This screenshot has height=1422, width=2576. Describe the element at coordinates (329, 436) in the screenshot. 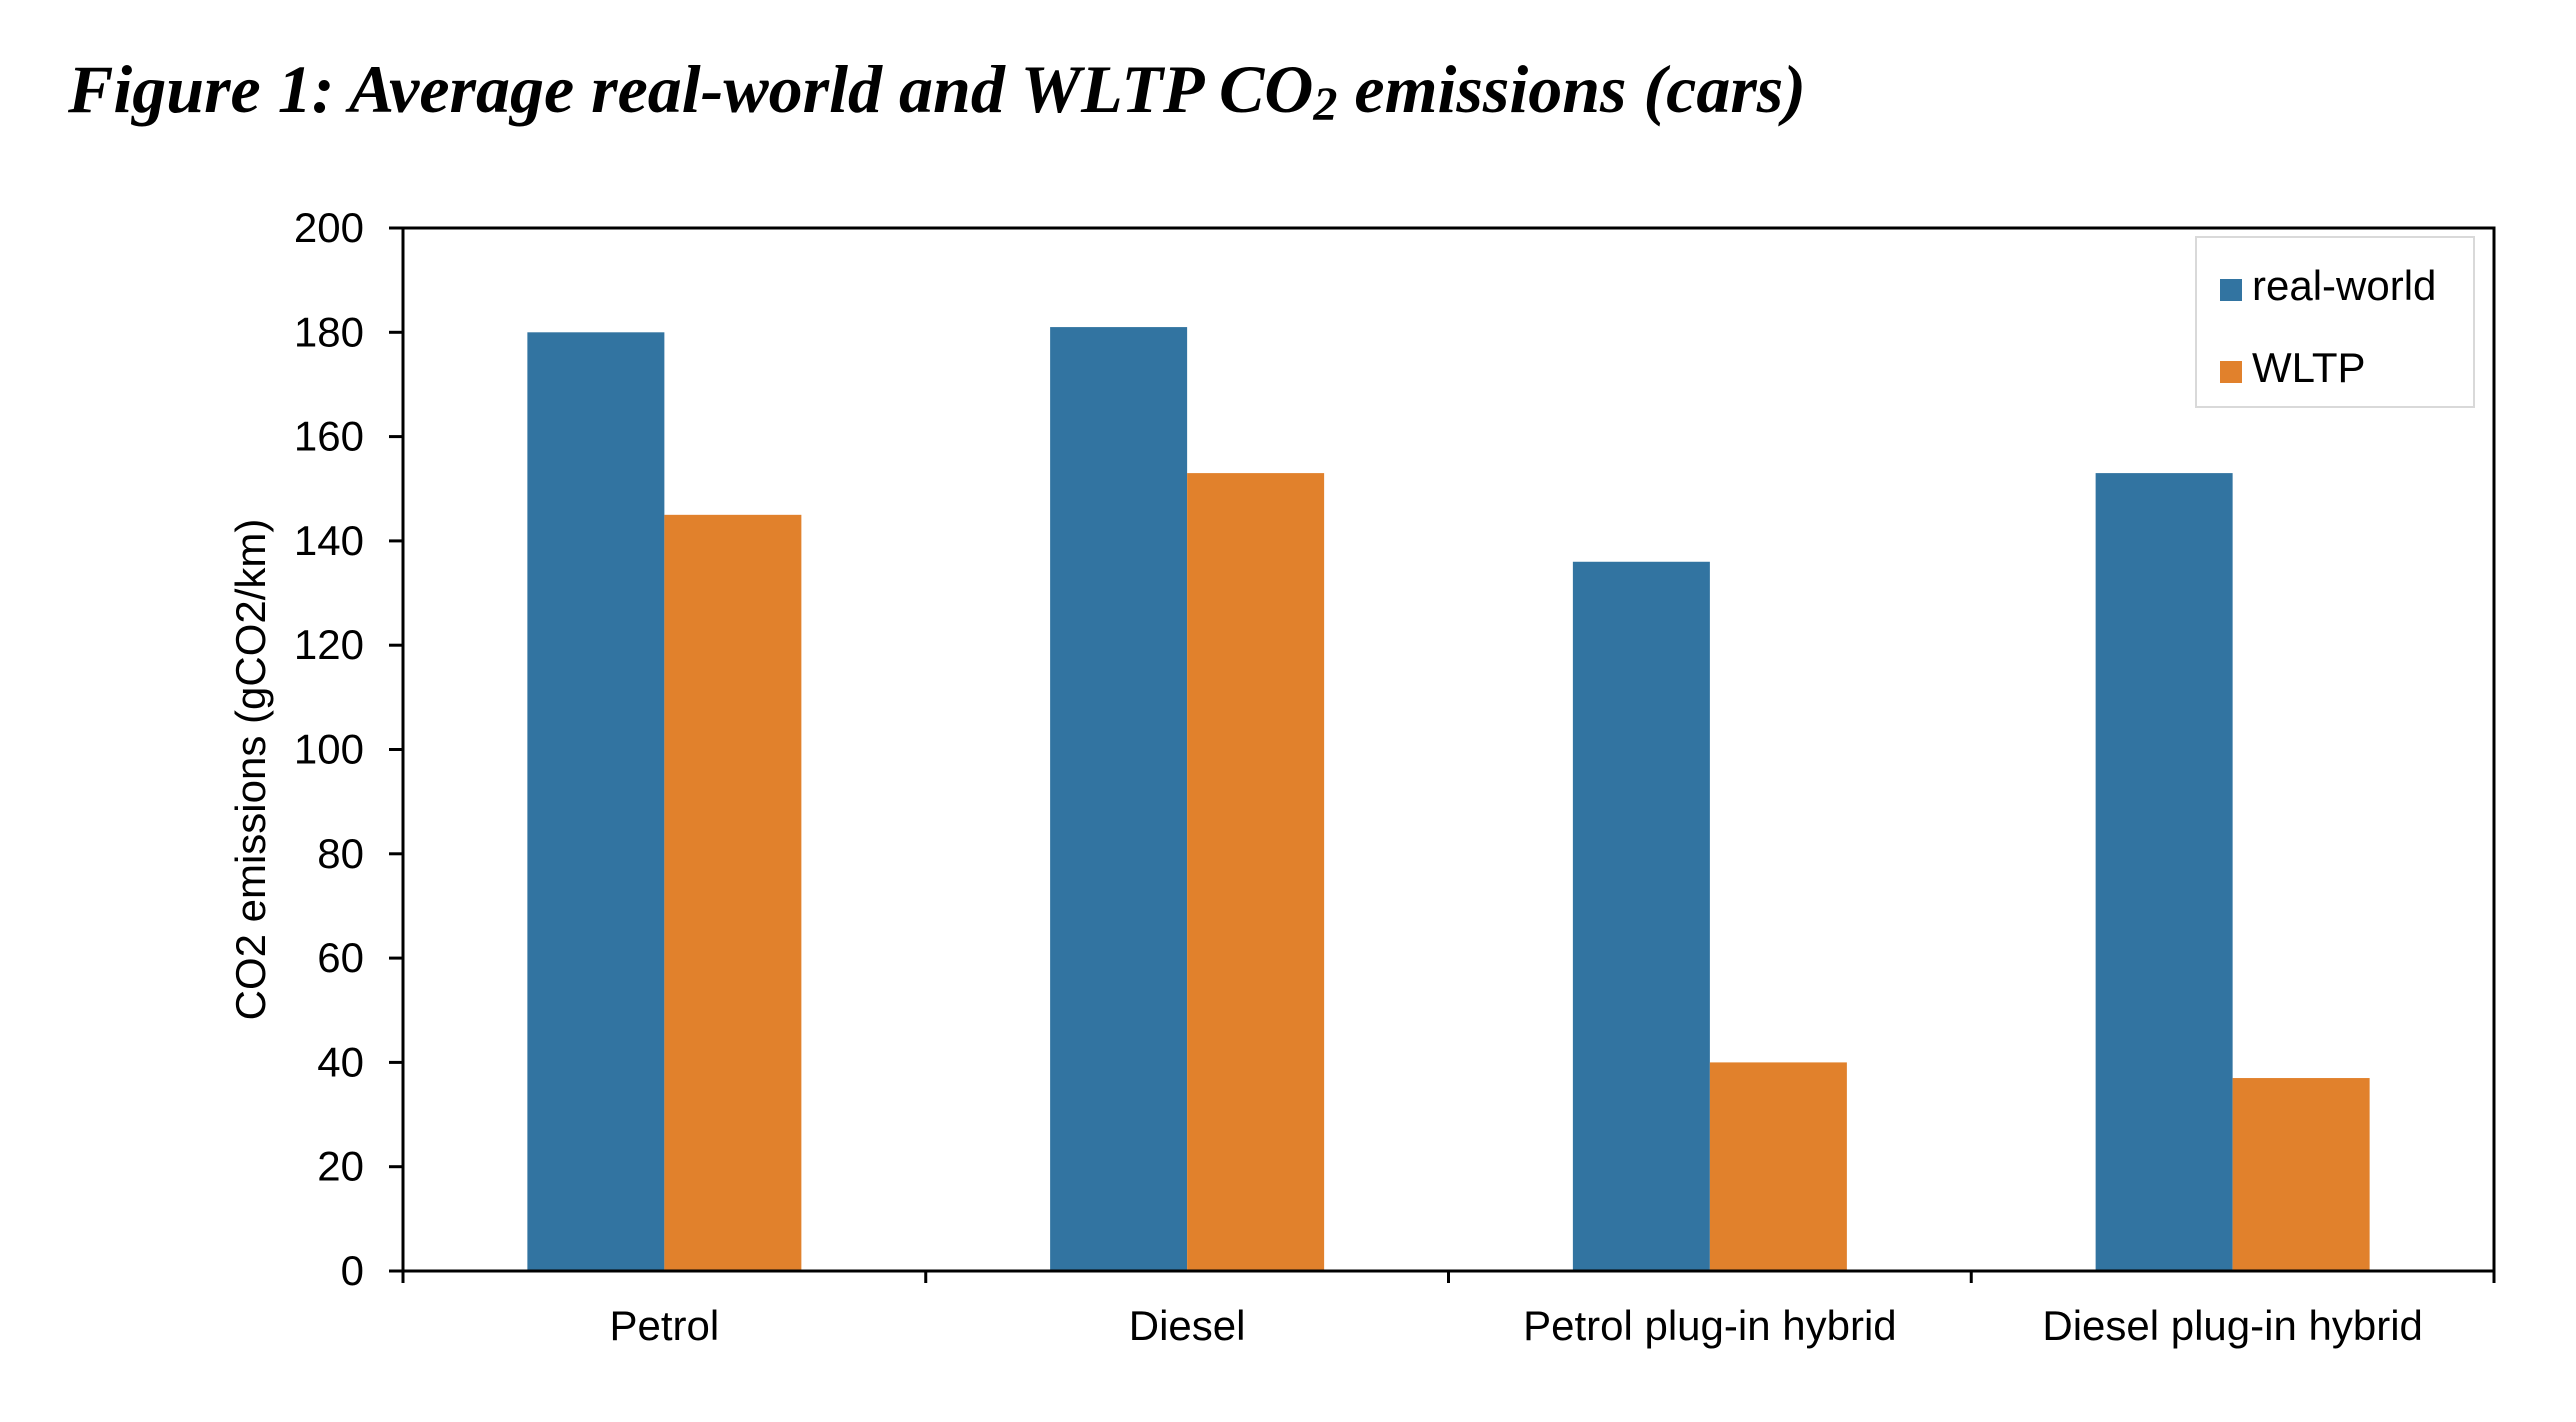

I see `y-tick-label: 160` at that location.